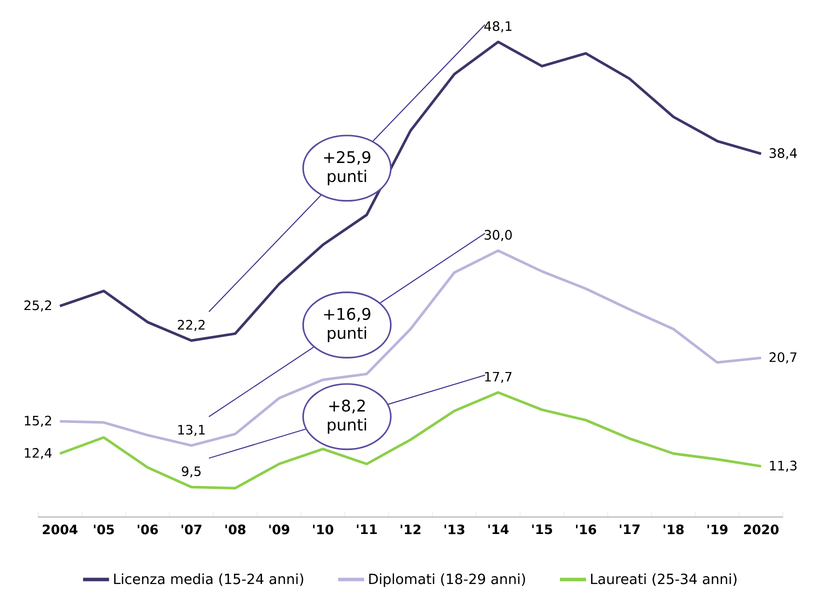  What do you see at coordinates (586, 529) in the screenshot?
I see `x-tick-label: '16` at bounding box center [586, 529].